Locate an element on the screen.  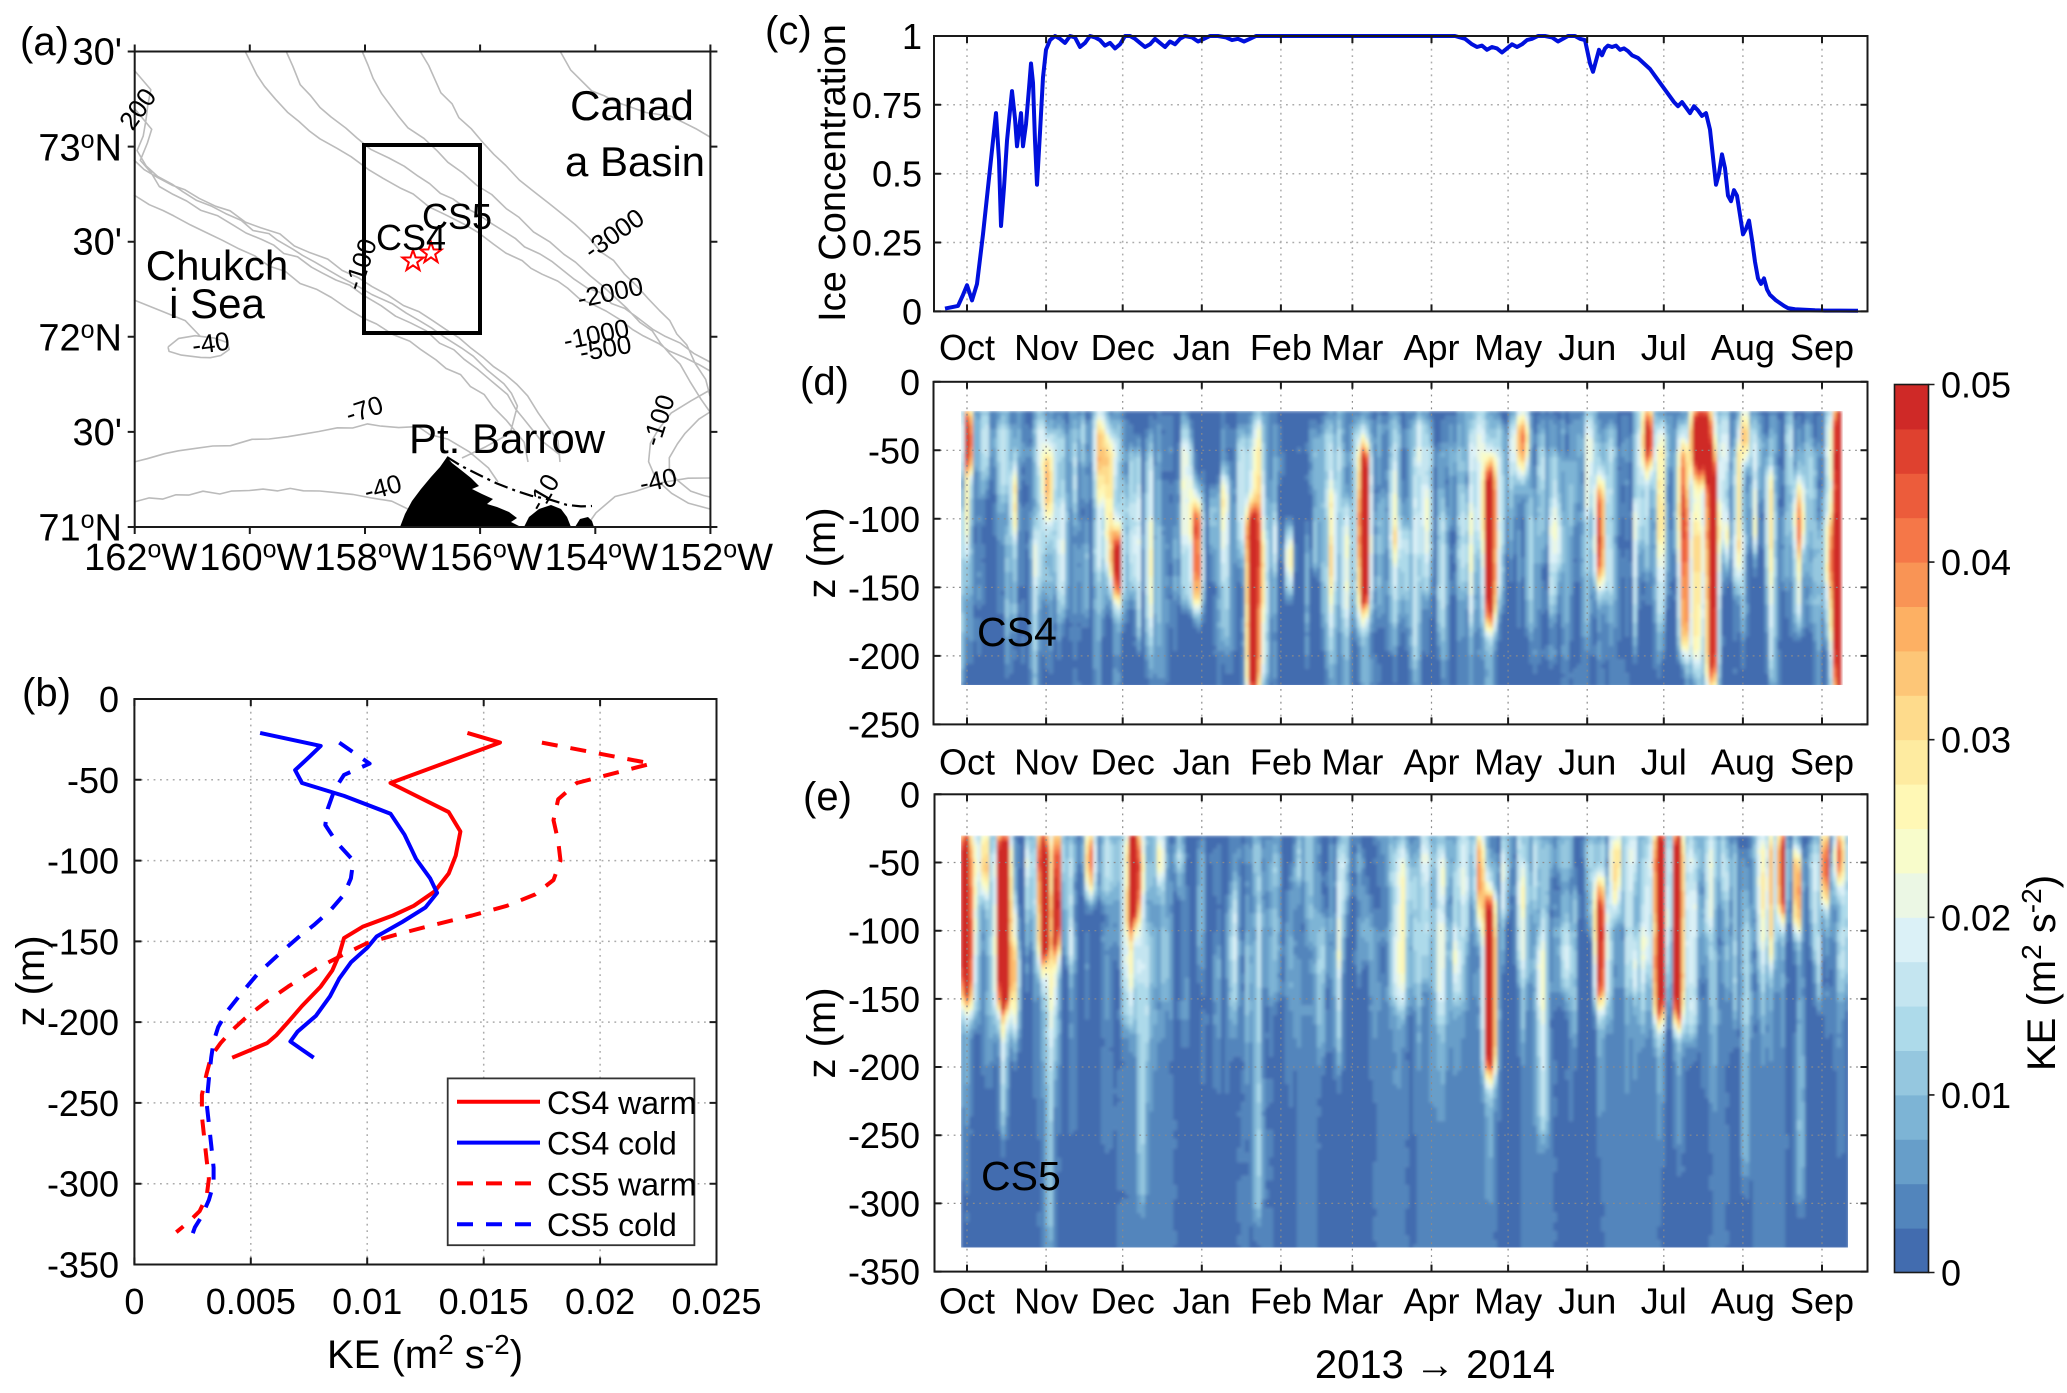
svg-text: 156oW is located at coordinates (486, 558).